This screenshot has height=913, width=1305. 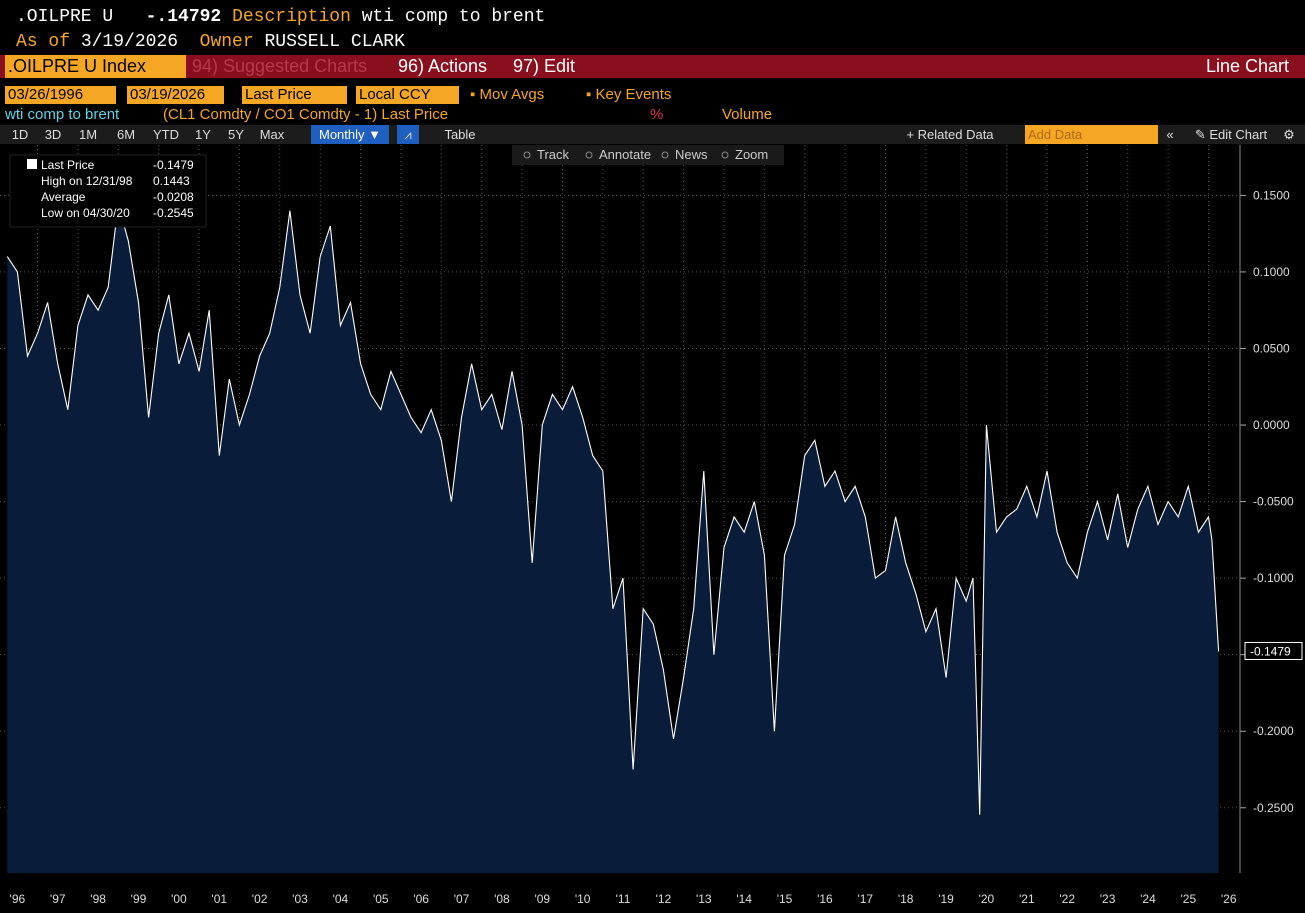 I want to click on x-tick-label: '11, so click(x=623, y=899).